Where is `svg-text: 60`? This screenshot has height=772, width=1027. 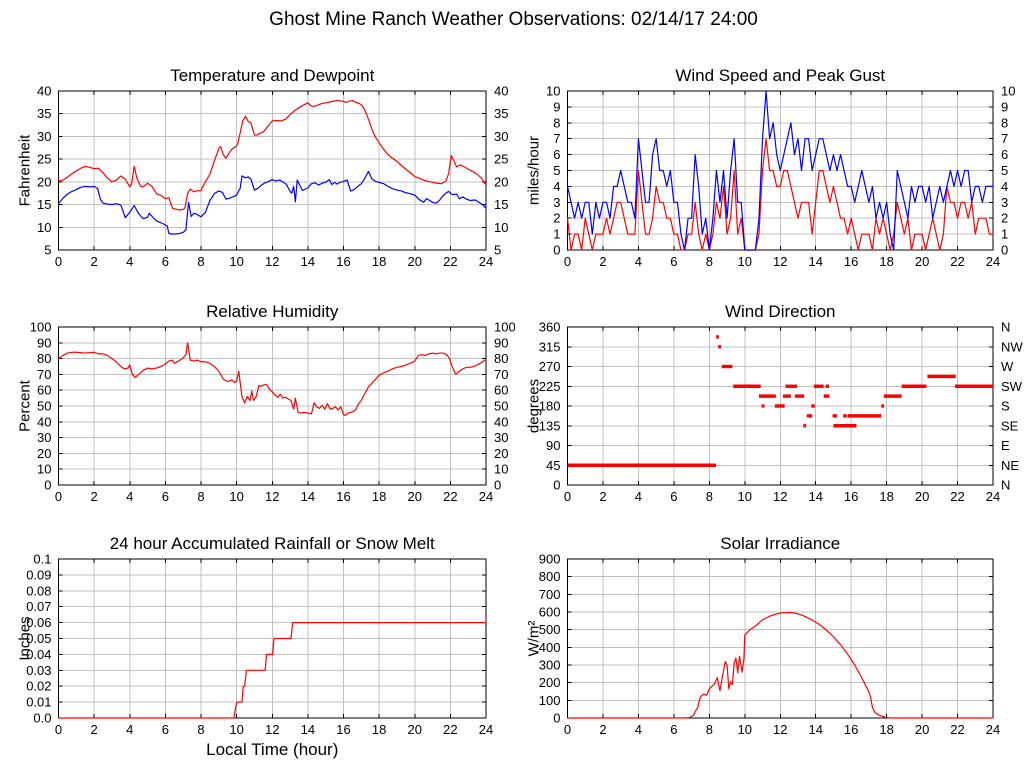 svg-text: 60 is located at coordinates (501, 390).